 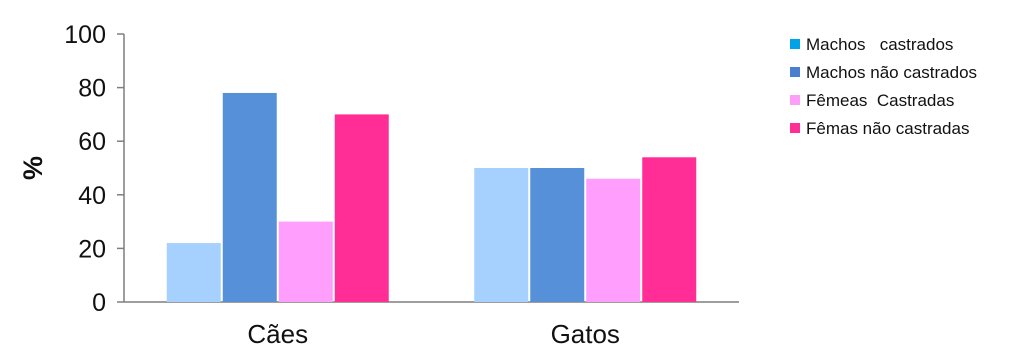 What do you see at coordinates (92, 196) in the screenshot?
I see `y-tick-label: 40` at bounding box center [92, 196].